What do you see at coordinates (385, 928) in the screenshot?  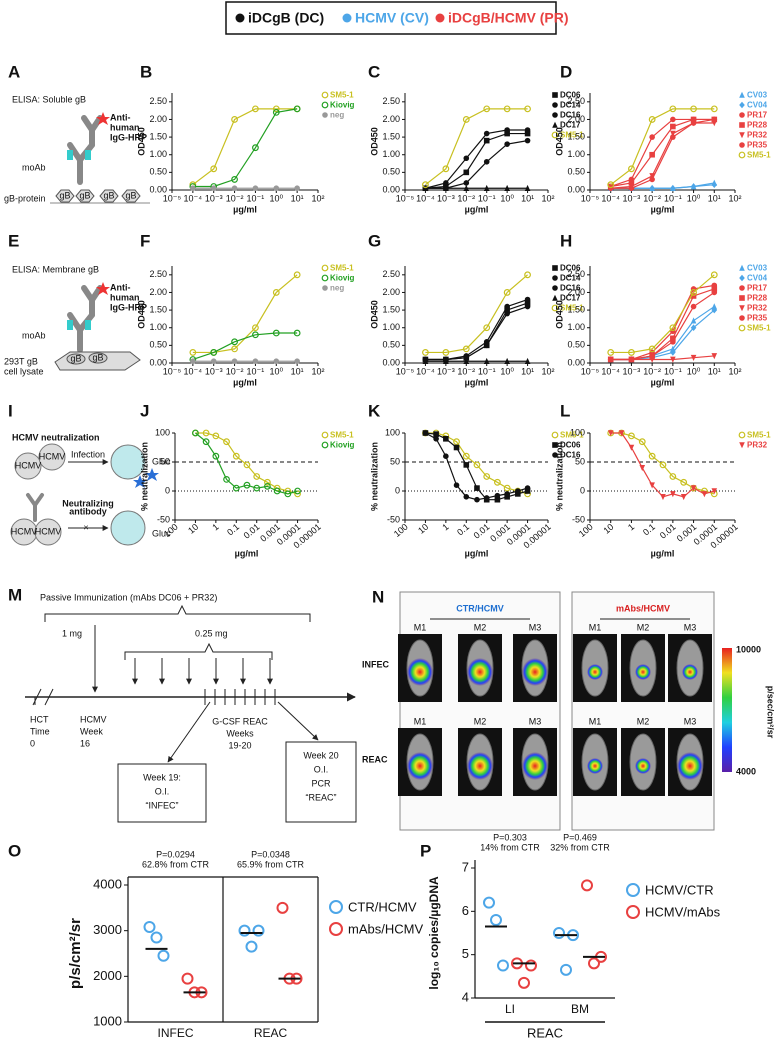 I see `legend-label: mAbs/HCMV` at bounding box center [385, 928].